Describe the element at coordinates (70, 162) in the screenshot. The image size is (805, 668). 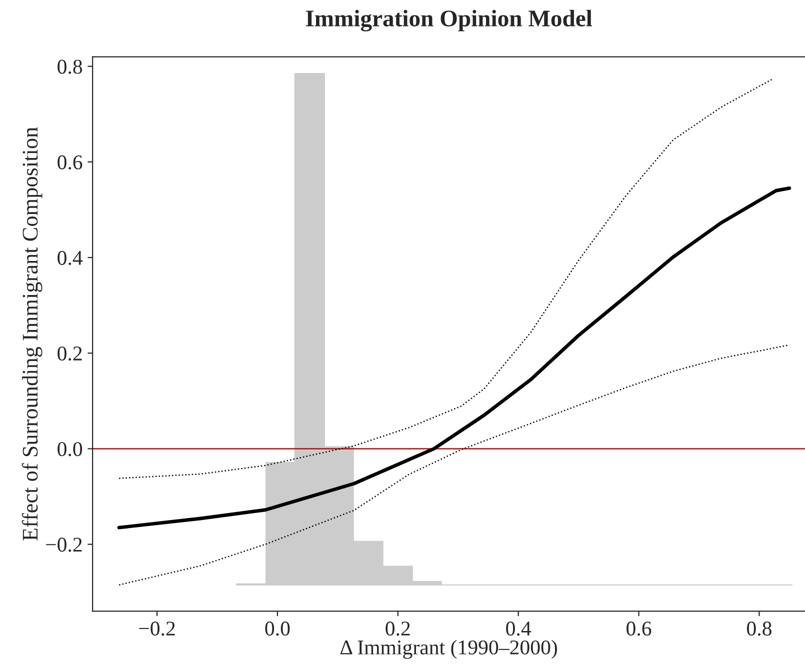
I see `y-tick-label: 0.6` at that location.